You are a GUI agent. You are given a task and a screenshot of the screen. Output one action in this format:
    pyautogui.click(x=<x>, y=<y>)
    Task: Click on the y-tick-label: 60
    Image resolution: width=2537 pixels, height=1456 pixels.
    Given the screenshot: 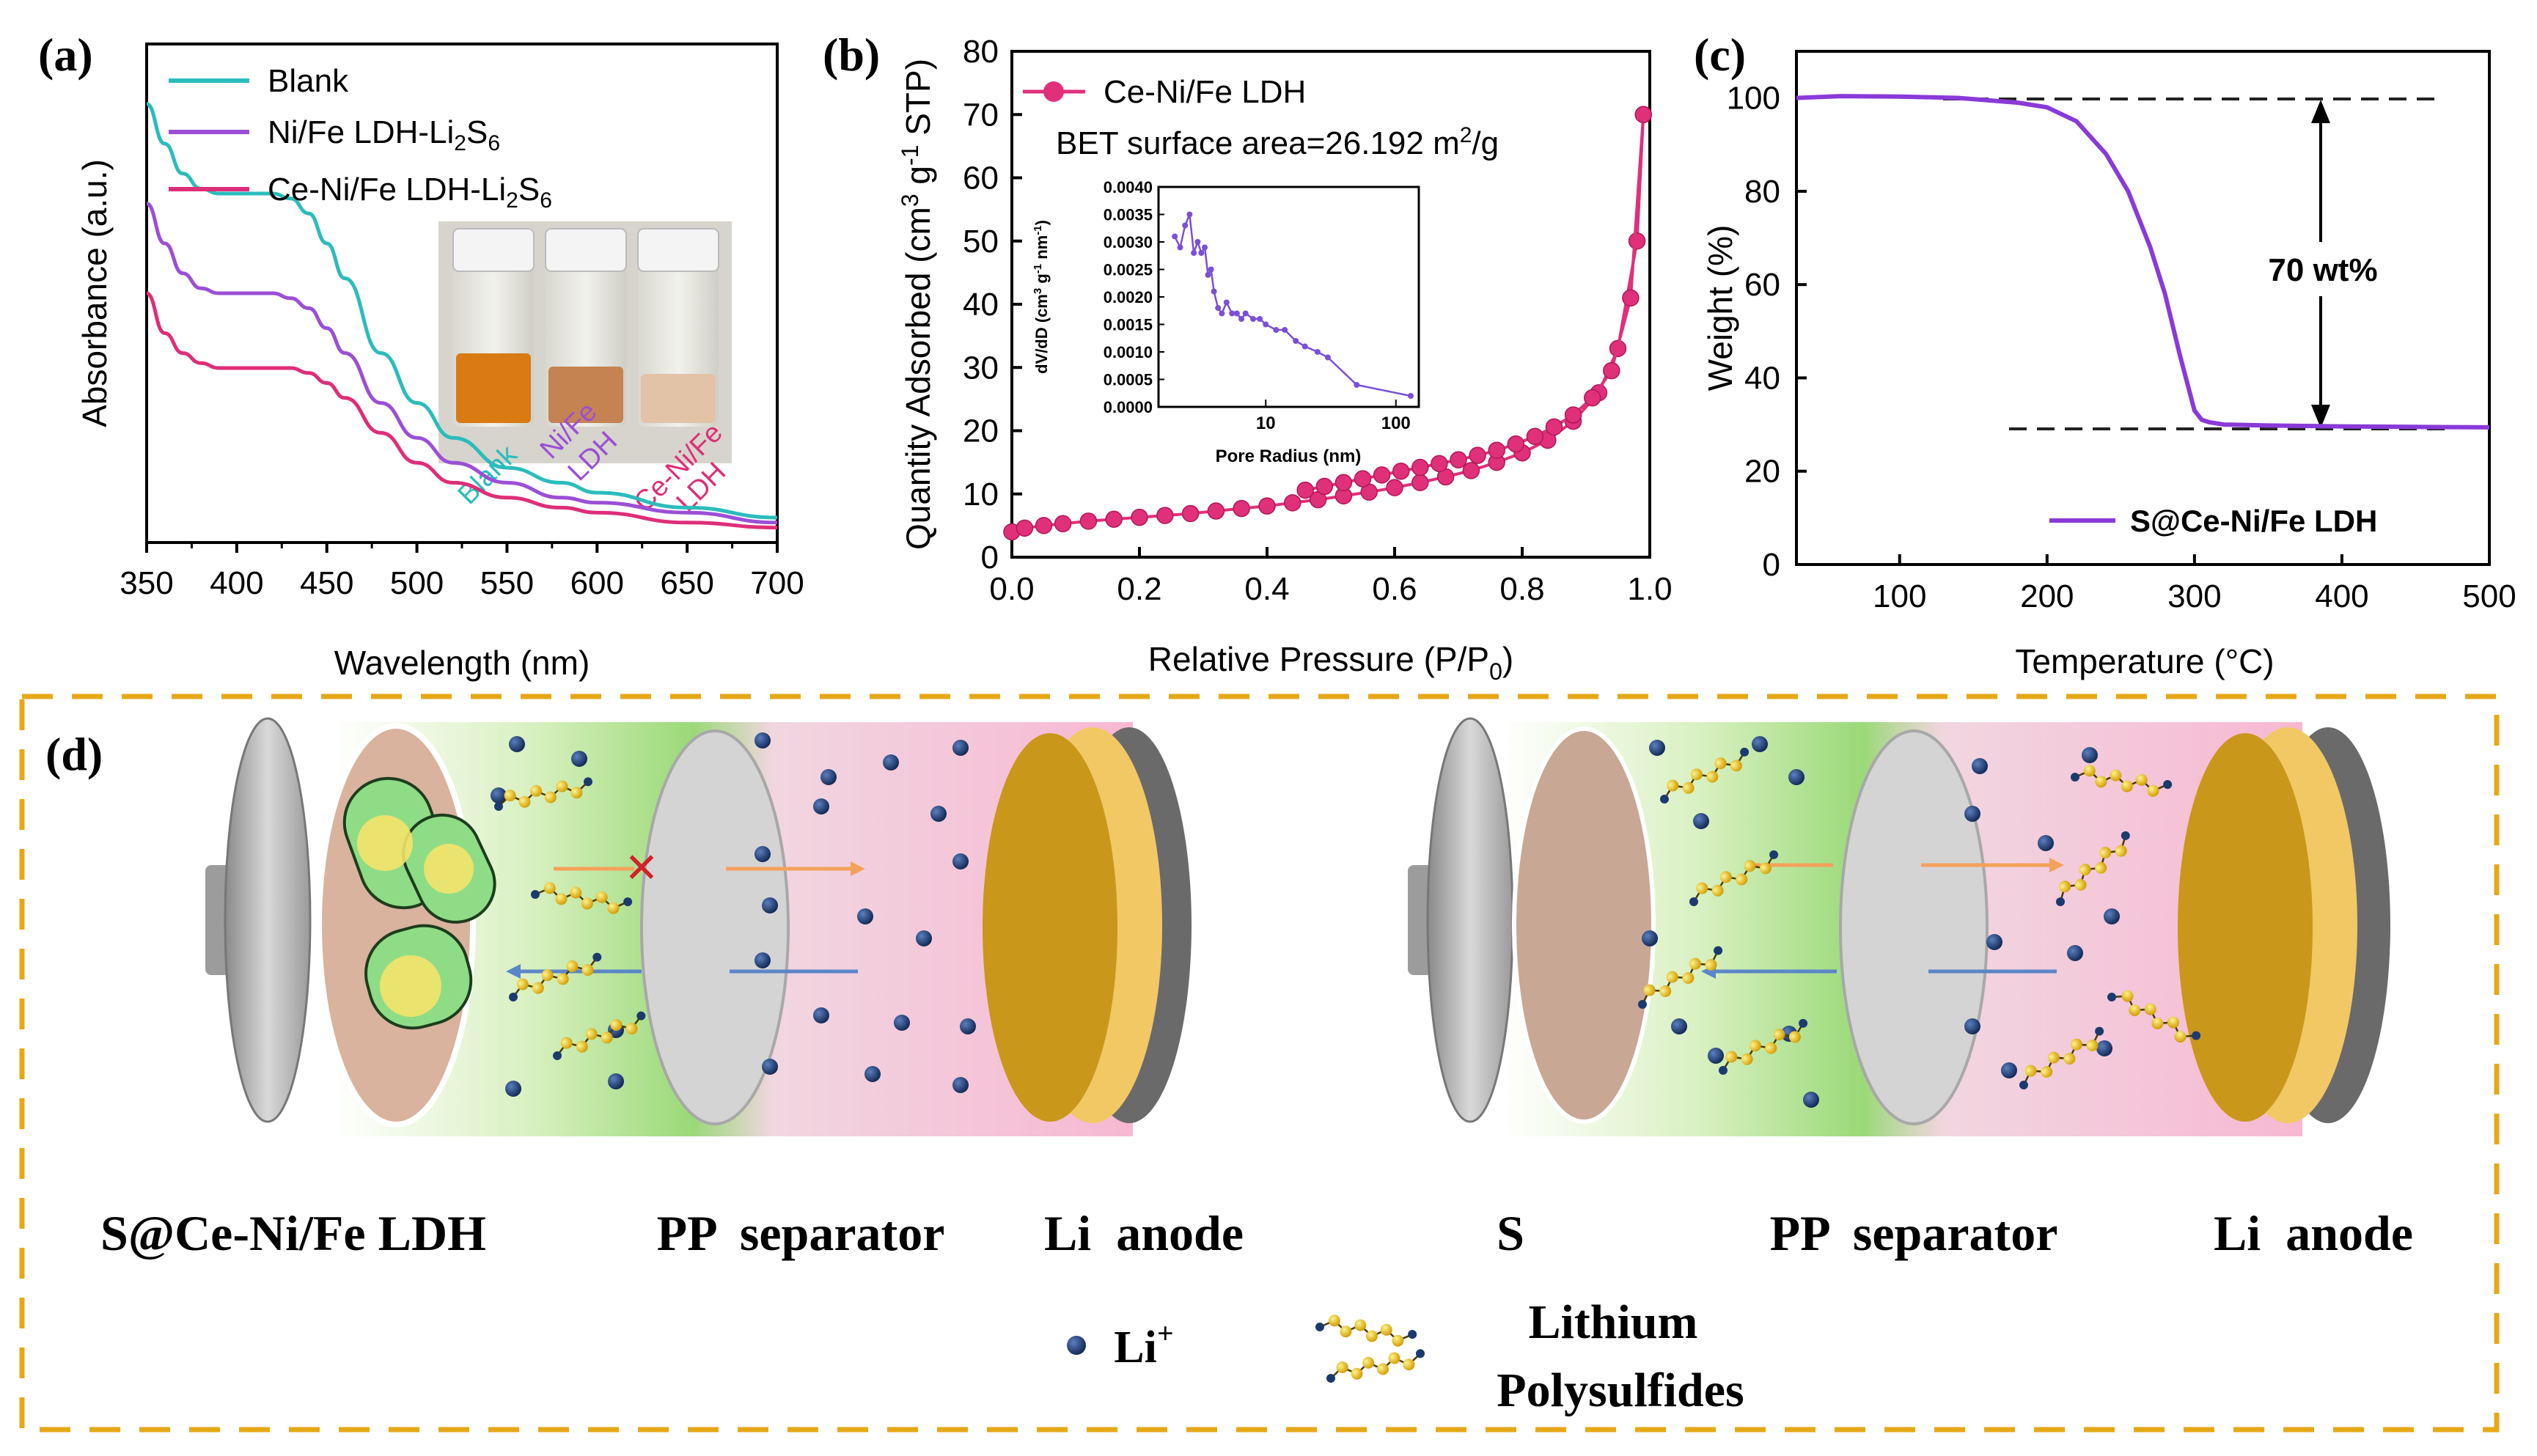 What is the action you would take?
    pyautogui.click(x=1762, y=285)
    